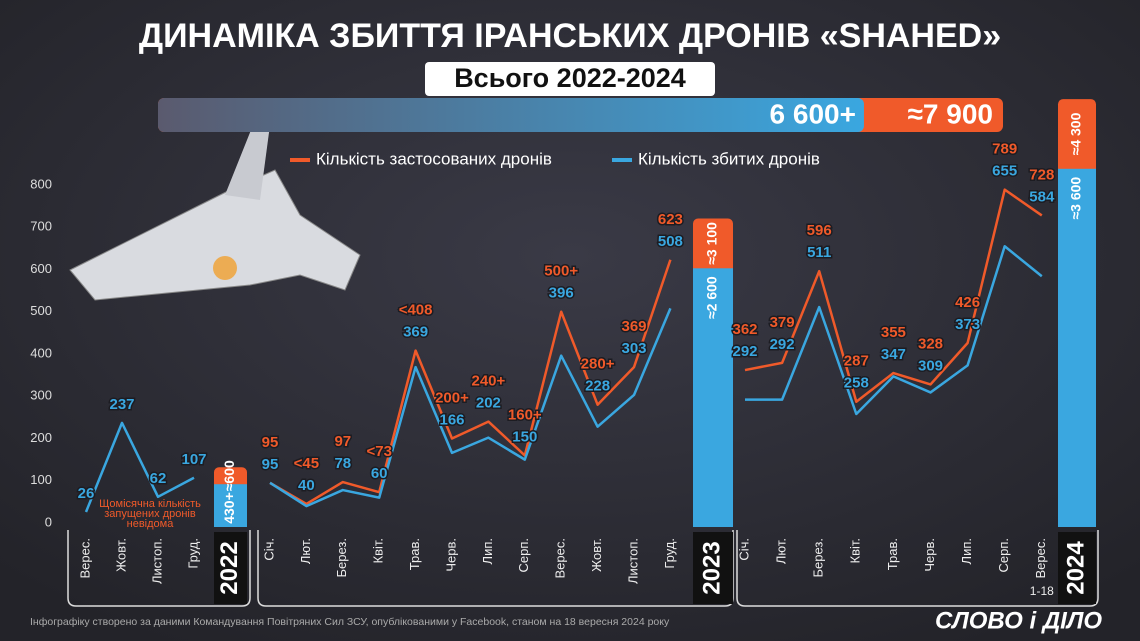 This screenshot has width=1140, height=641. Describe the element at coordinates (379, 473) in the screenshot. I see `downed-value-label: 60` at that location.